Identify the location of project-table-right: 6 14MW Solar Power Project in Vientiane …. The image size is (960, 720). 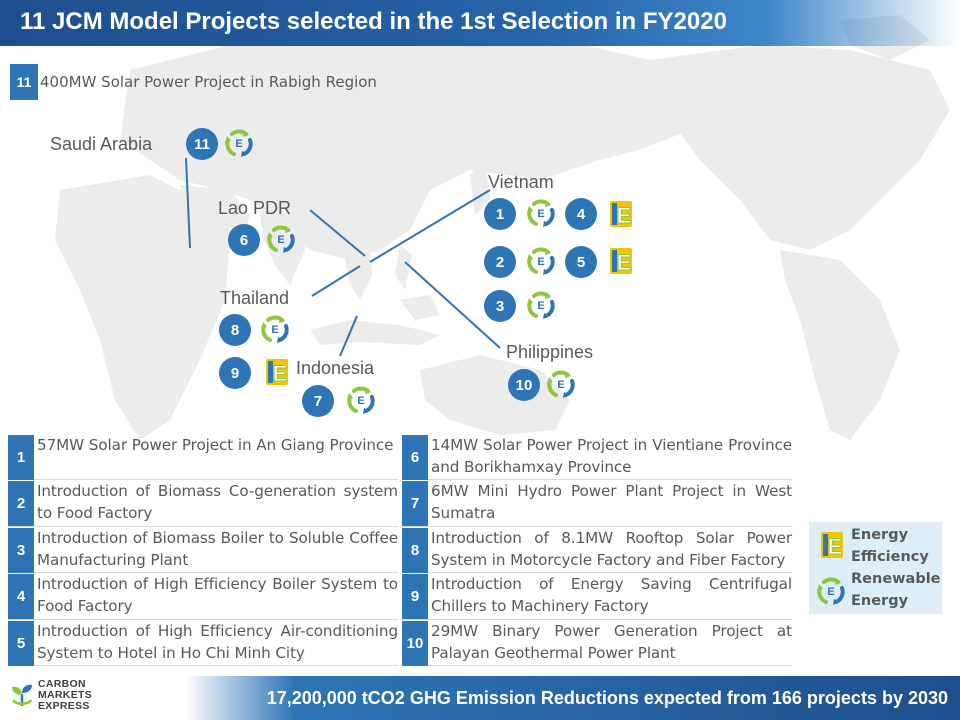
(597, 550).